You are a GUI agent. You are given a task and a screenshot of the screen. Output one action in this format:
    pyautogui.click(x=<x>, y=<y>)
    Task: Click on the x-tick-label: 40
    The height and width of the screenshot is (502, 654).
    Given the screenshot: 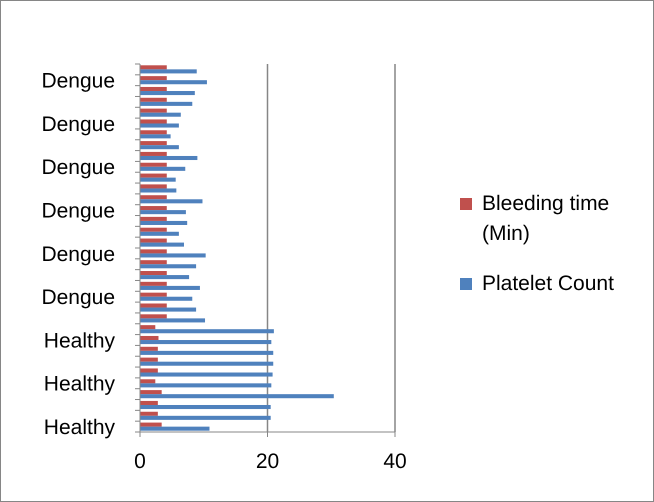 What is the action you would take?
    pyautogui.click(x=395, y=461)
    